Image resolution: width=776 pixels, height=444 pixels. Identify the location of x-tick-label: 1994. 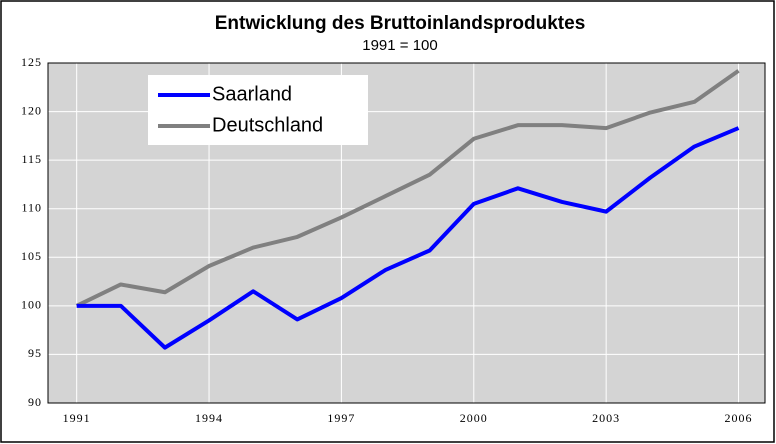
(209, 418).